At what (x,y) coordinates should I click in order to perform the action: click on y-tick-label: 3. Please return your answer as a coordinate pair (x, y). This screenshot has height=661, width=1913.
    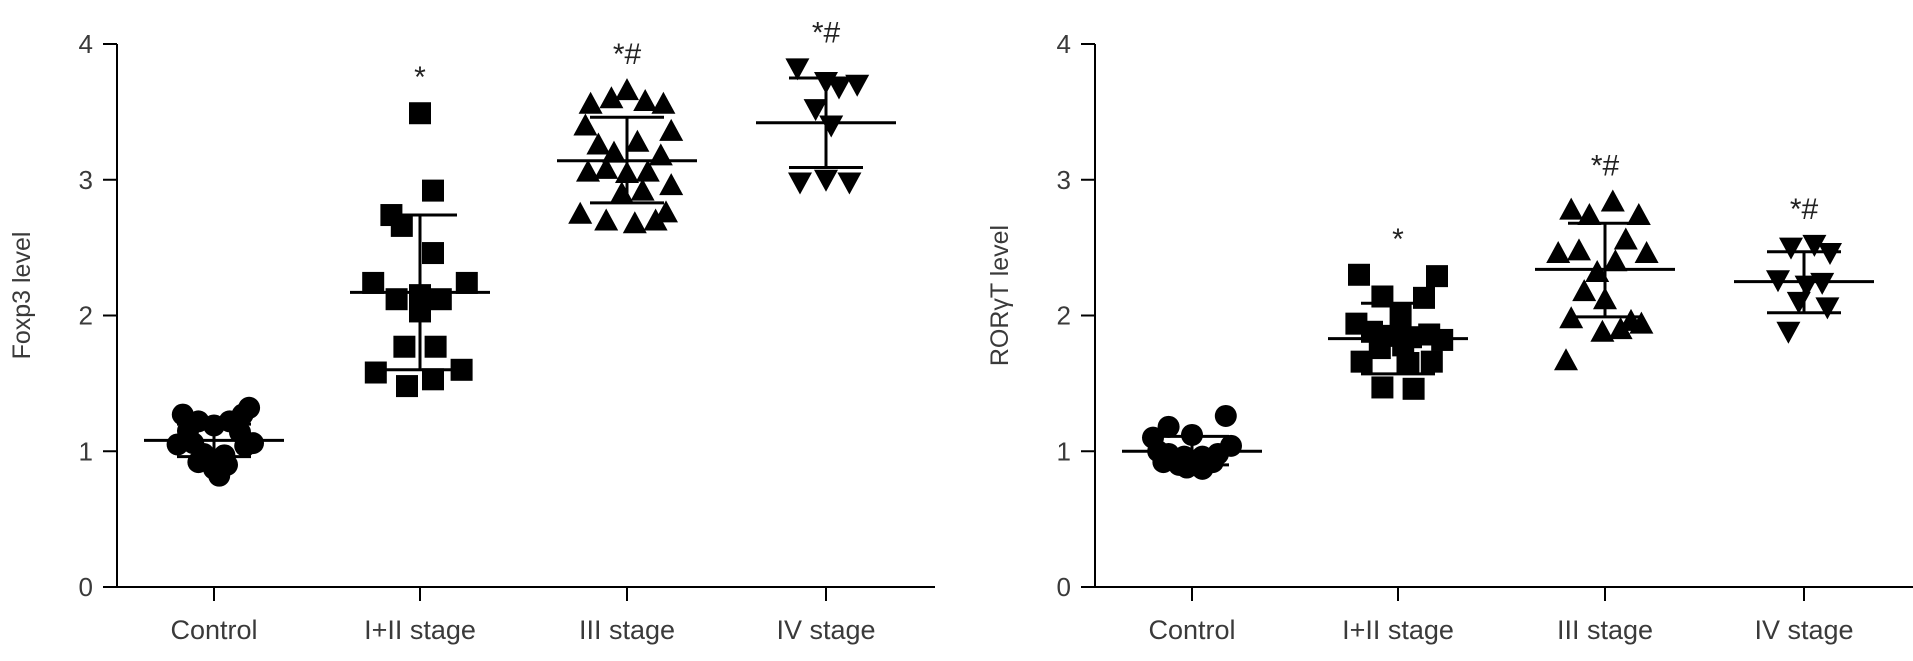
    Looking at the image, I should click on (86, 180).